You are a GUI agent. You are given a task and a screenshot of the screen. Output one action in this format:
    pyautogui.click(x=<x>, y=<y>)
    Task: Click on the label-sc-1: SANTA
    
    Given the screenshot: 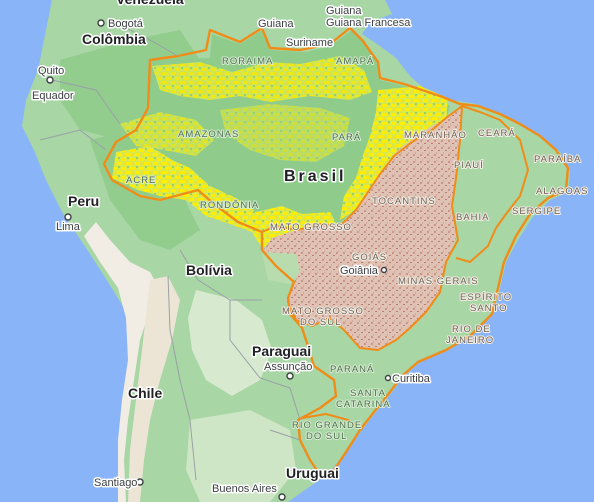 What is the action you would take?
    pyautogui.click(x=368, y=393)
    